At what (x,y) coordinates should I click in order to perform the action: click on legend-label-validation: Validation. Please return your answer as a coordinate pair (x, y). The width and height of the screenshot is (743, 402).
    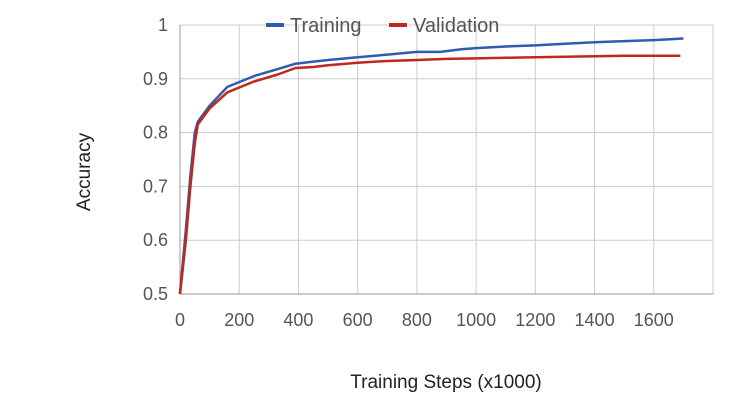
    Looking at the image, I should click on (456, 26).